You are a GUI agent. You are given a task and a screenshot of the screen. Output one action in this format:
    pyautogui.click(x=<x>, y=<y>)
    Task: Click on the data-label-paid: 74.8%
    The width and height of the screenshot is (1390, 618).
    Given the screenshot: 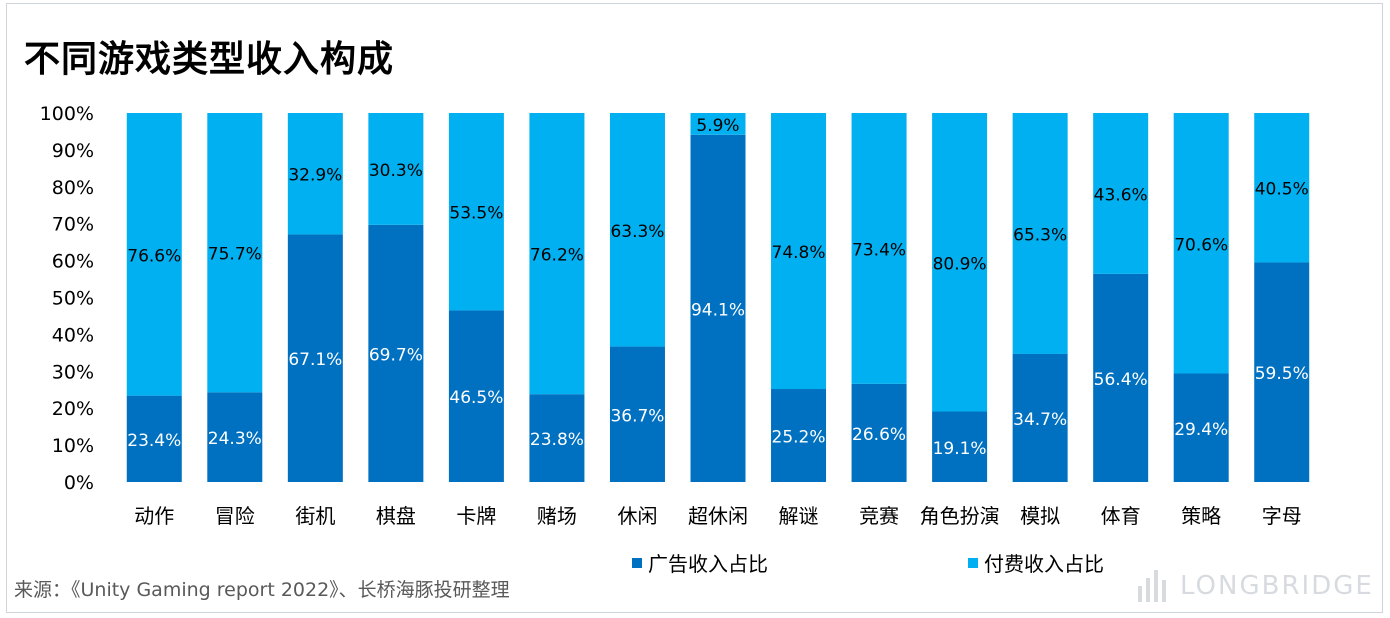 What is the action you would take?
    pyautogui.click(x=799, y=253)
    